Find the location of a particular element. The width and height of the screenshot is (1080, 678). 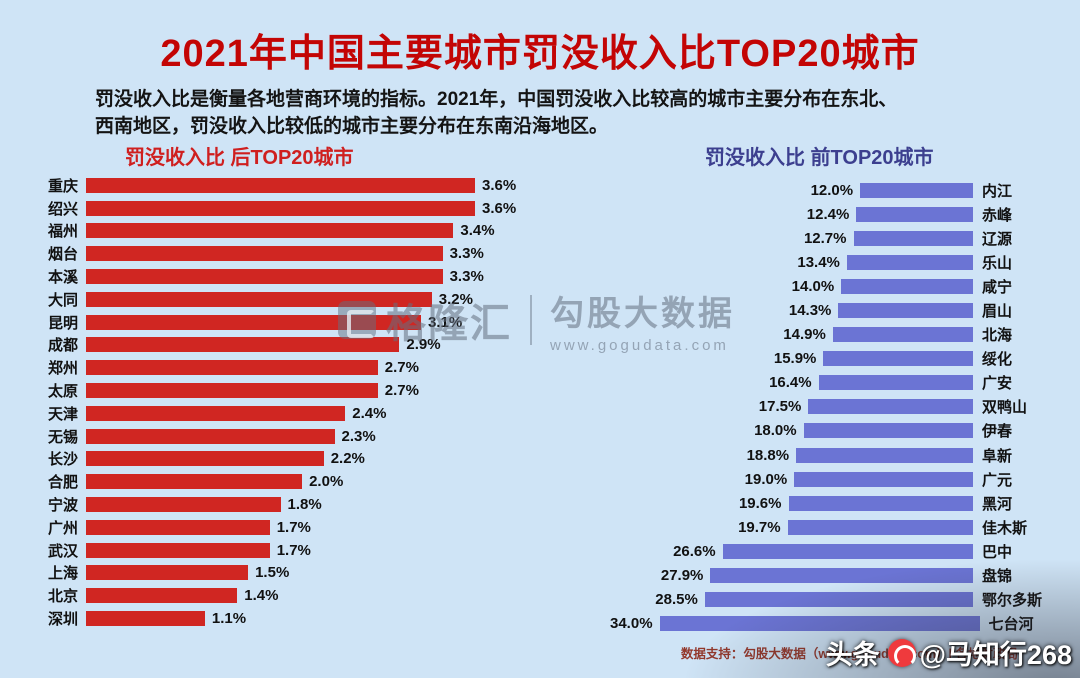

value-label: 2.0% is located at coordinates (326, 482).